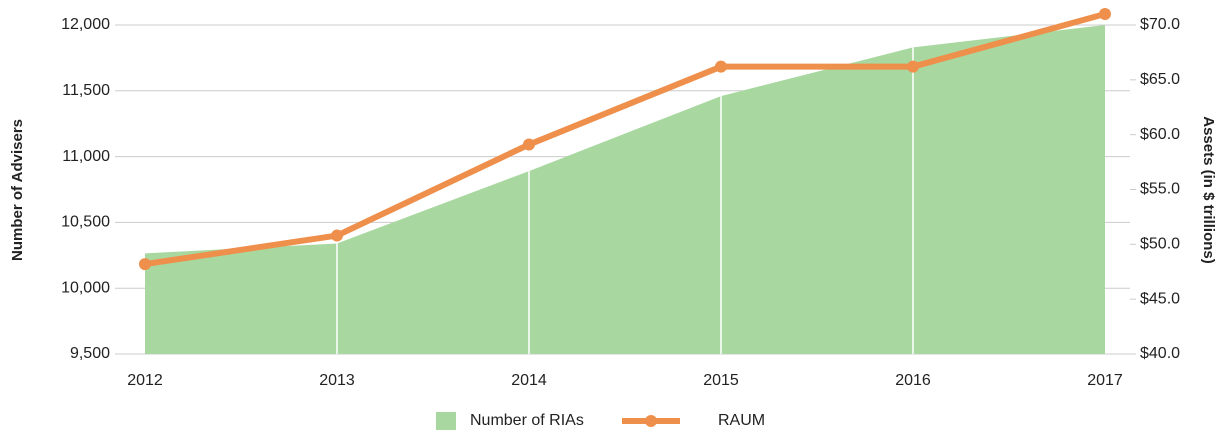 Image resolution: width=1228 pixels, height=434 pixels. I want to click on legend-swatch, so click(446, 421).